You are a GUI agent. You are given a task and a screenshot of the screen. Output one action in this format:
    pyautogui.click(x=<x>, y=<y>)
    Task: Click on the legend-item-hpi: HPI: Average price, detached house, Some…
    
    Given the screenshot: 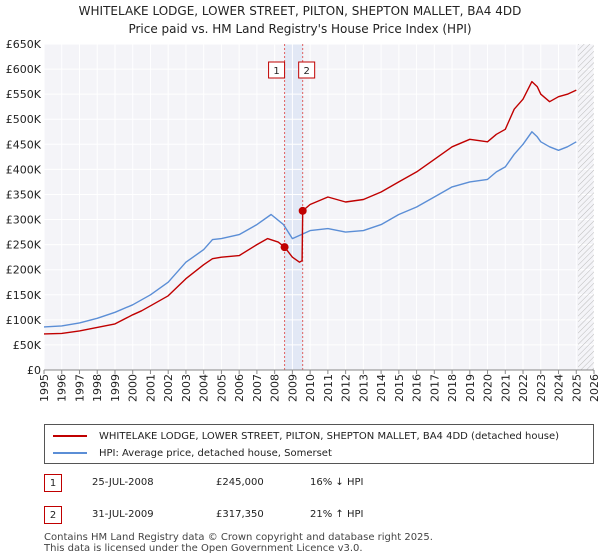 What is the action you would take?
    pyautogui.click(x=192, y=453)
    